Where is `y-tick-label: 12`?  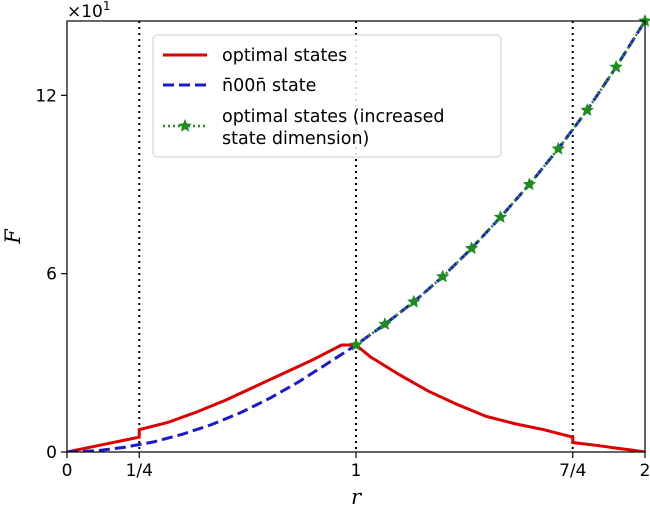
y-tick-label: 12 is located at coordinates (46, 96).